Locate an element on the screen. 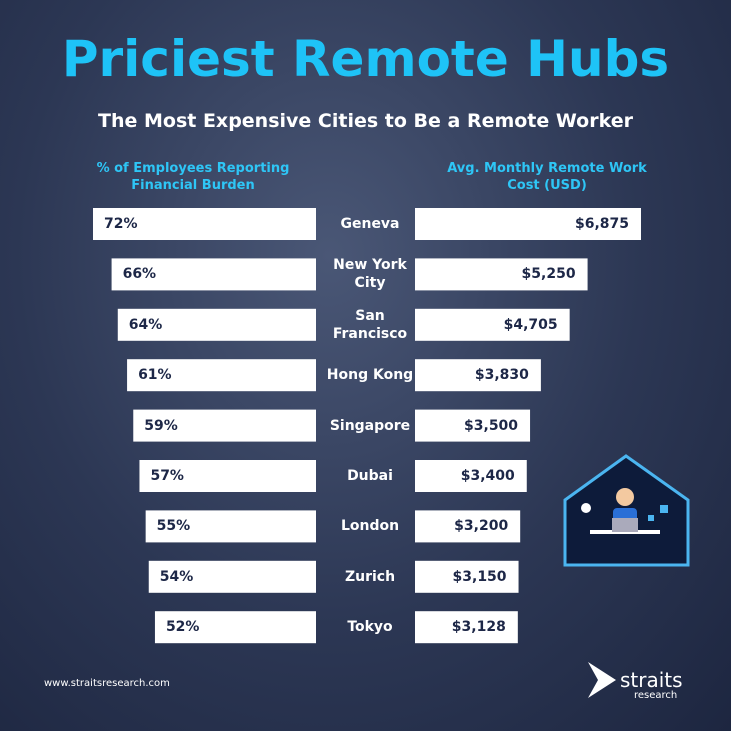 This screenshot has height=731, width=731. value-label-right: $3,150 is located at coordinates (479, 576).